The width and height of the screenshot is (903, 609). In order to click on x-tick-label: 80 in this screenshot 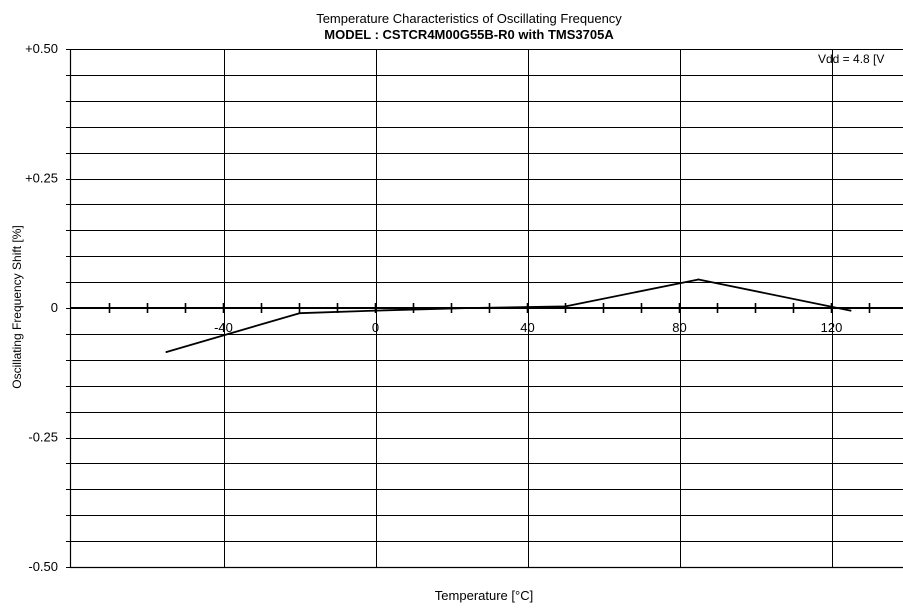, I will do `click(679, 327)`.